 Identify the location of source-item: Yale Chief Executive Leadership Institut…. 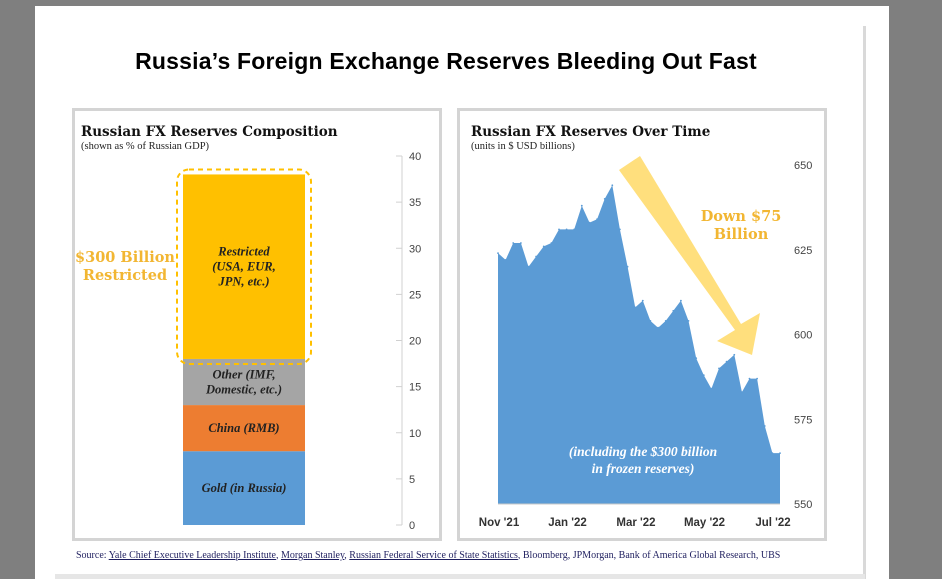
(192, 555).